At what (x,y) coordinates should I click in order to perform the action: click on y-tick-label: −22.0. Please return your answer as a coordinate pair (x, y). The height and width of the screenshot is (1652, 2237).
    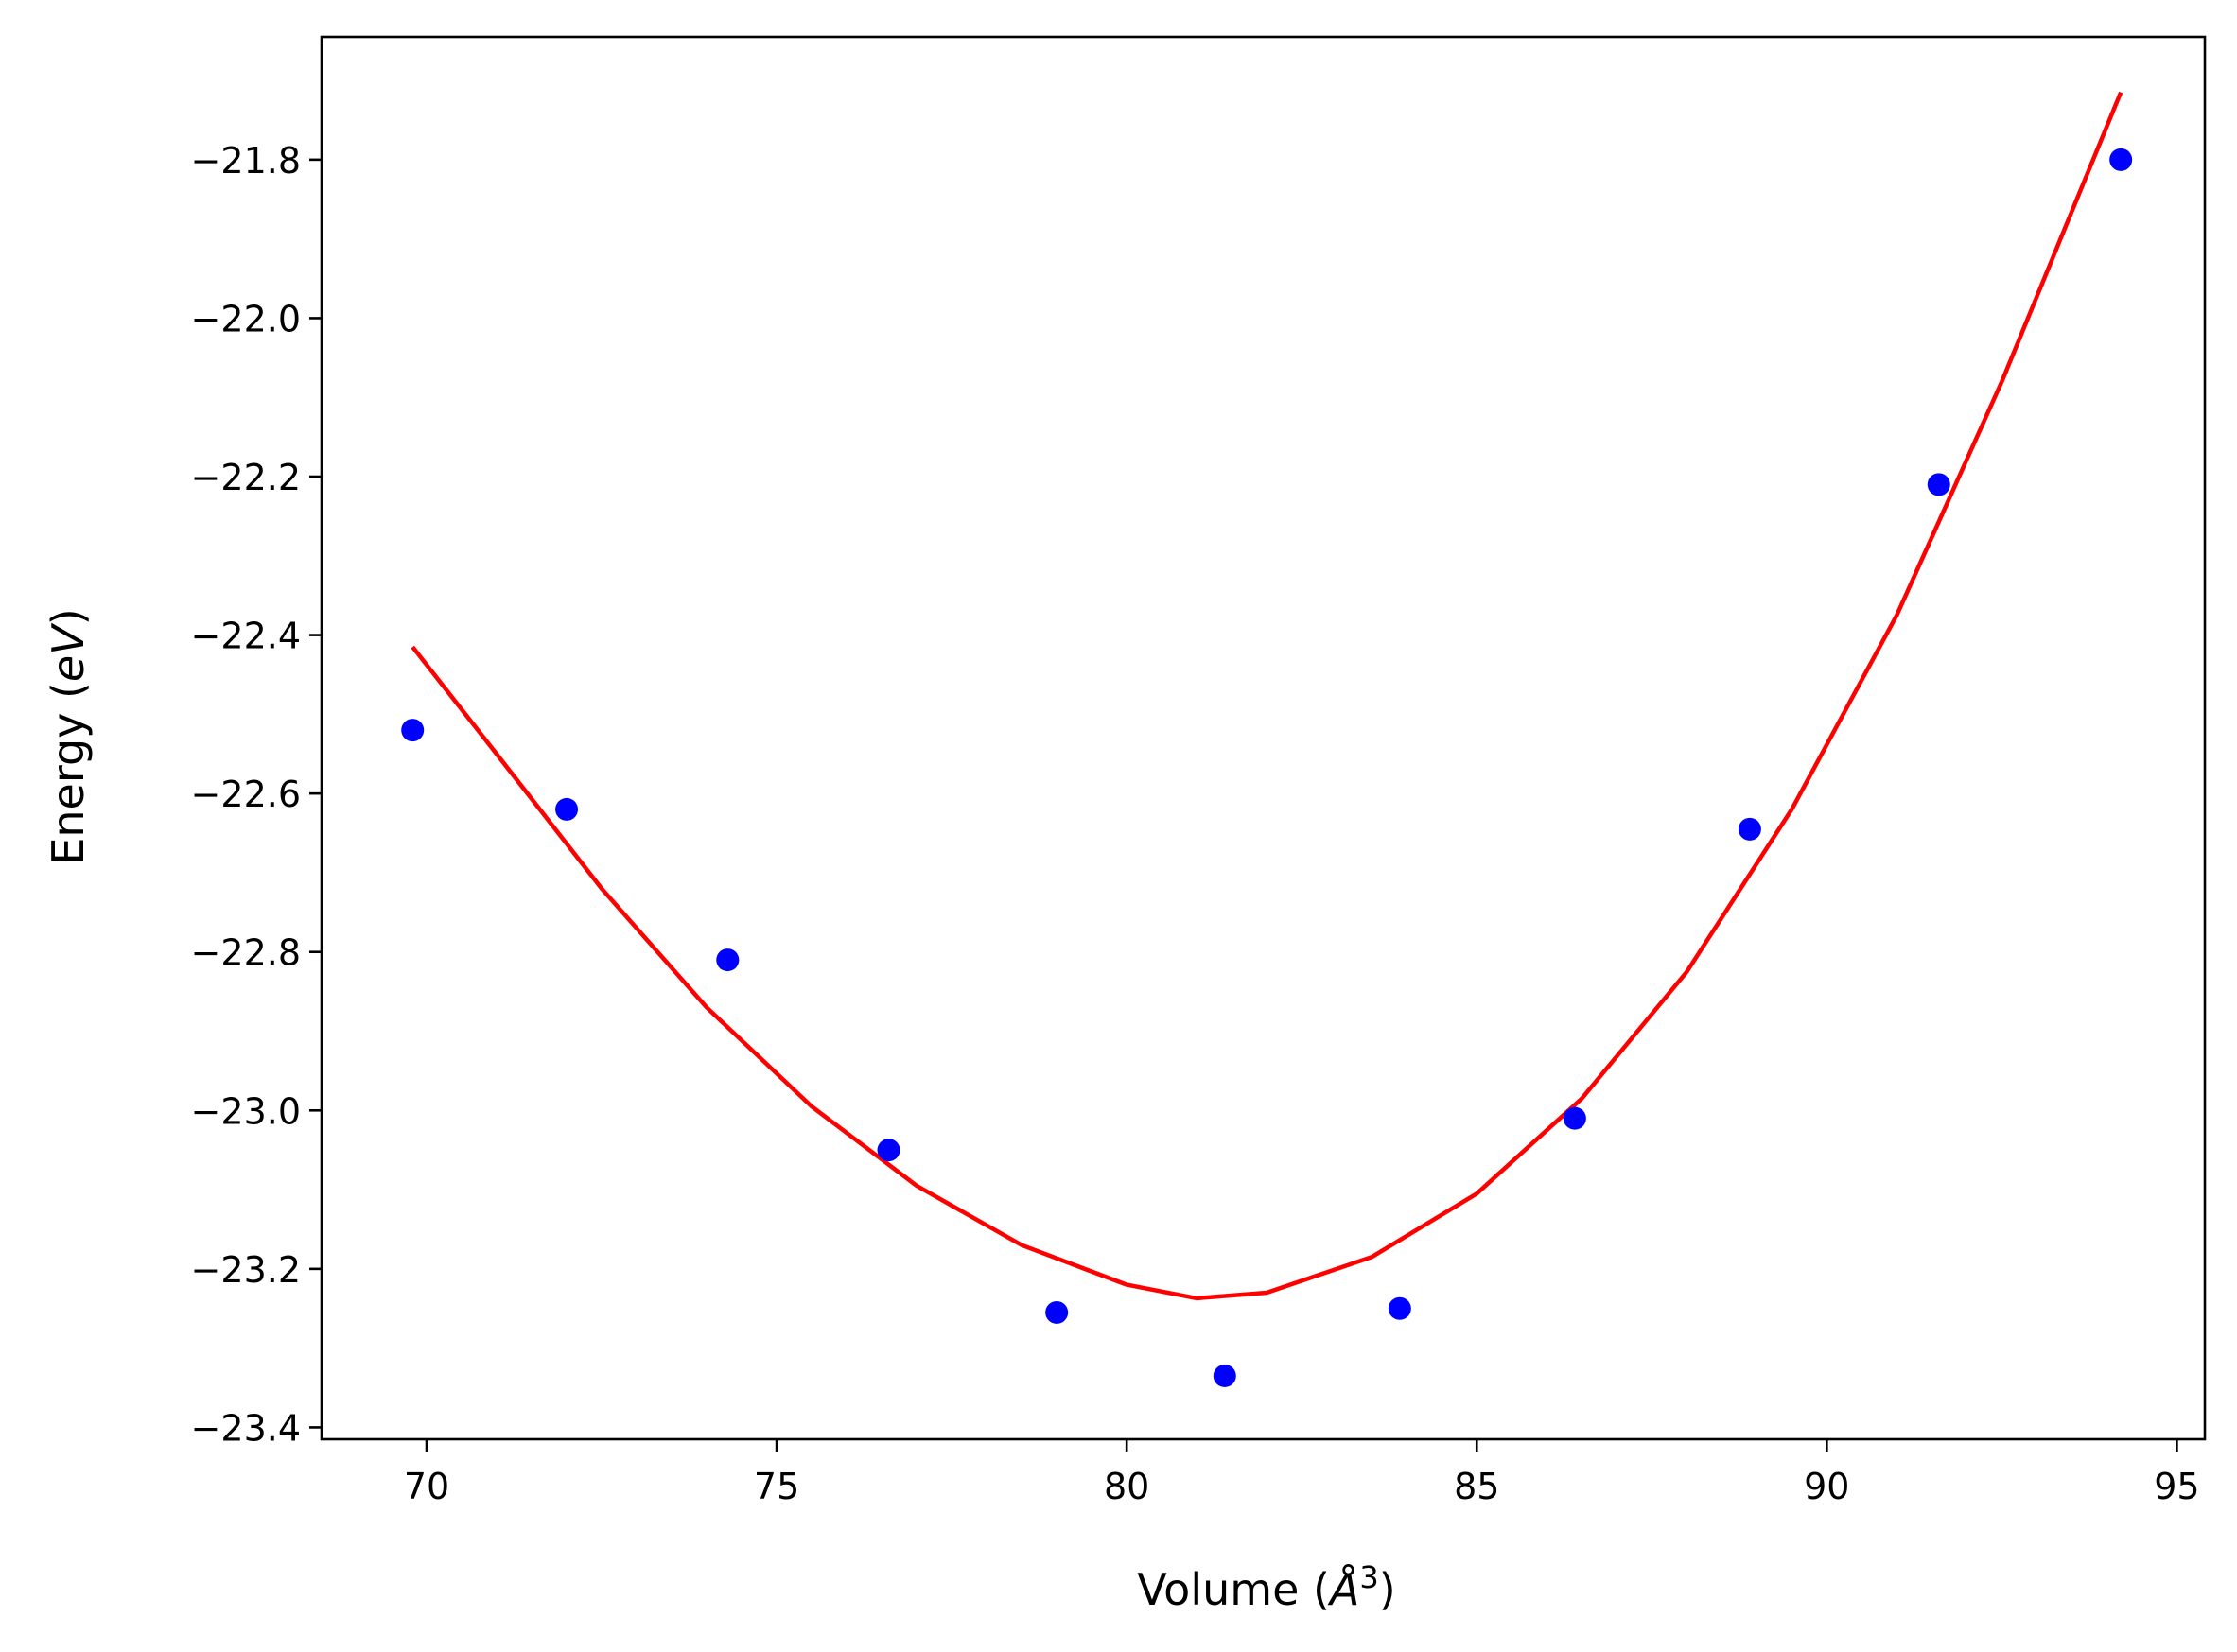
    Looking at the image, I should click on (246, 318).